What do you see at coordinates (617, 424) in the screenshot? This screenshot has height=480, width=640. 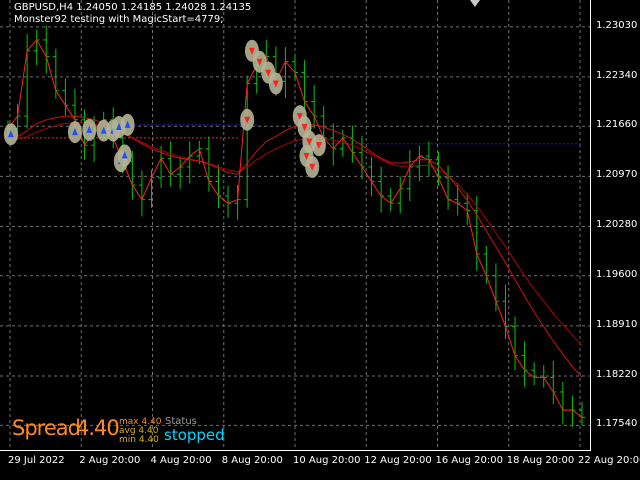 I see `price-axis-label: 1.17540` at bounding box center [617, 424].